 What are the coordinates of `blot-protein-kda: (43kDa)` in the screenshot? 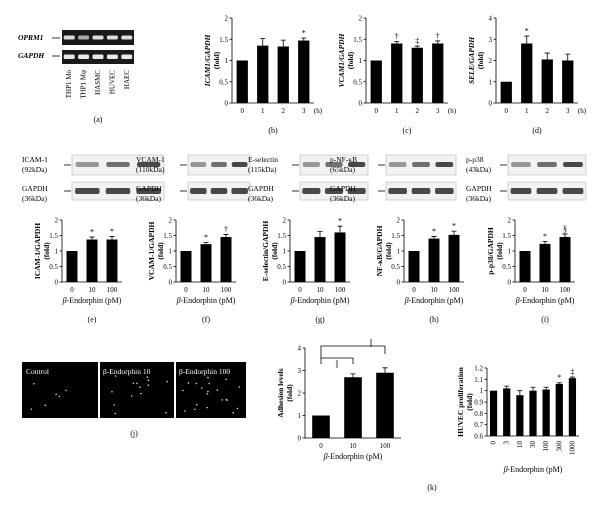 It's located at (478, 169).